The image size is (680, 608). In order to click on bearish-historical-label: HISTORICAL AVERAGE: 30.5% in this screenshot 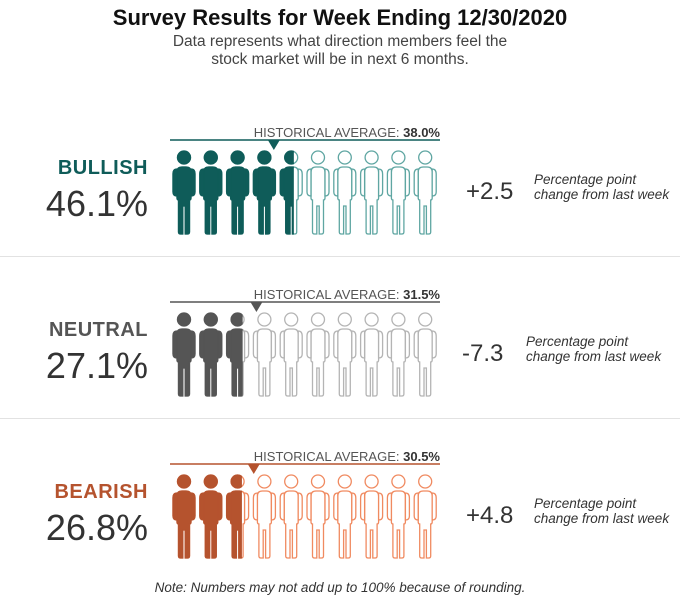, I will do `click(346, 456)`.